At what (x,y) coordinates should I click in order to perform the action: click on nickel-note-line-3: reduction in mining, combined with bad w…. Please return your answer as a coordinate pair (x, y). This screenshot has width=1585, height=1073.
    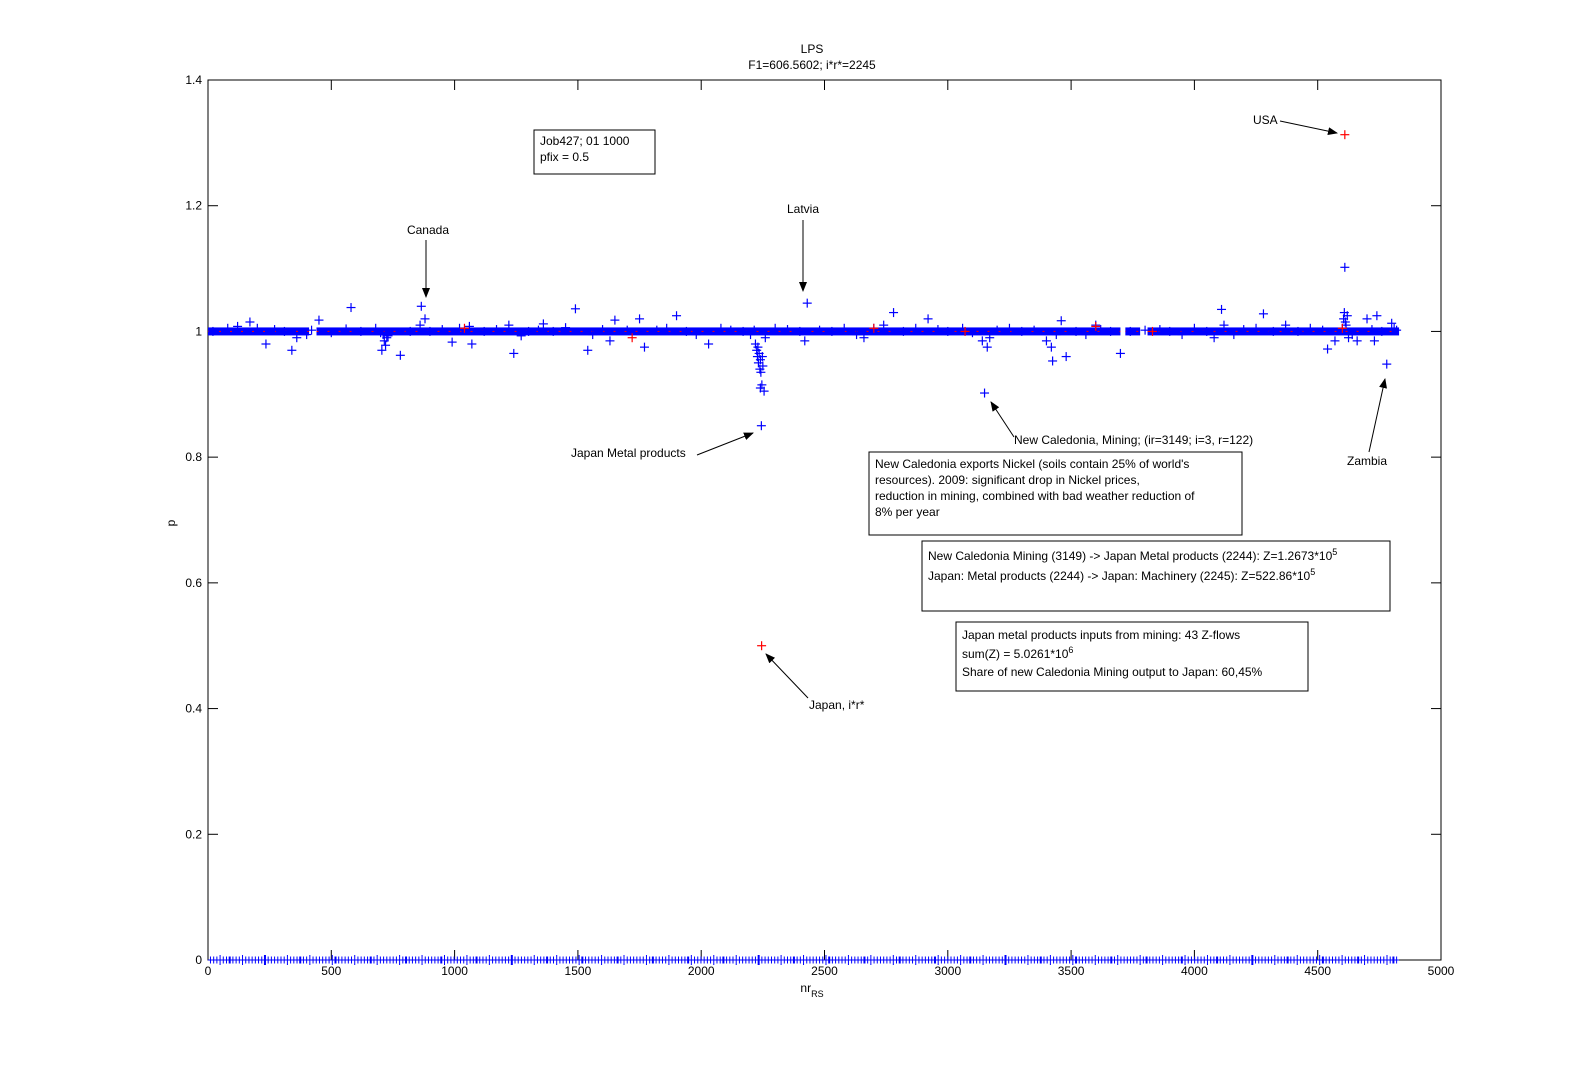
    Looking at the image, I should click on (1035, 496).